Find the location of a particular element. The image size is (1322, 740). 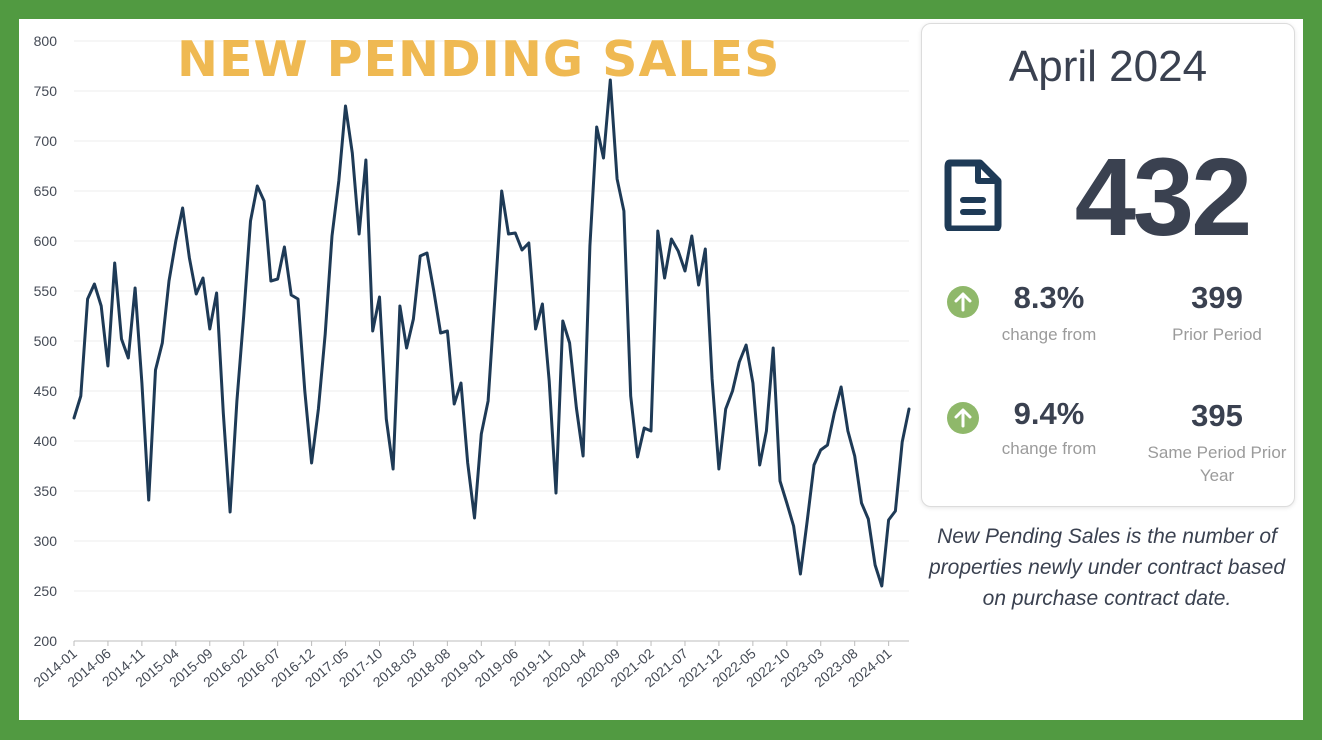

prior-period-label: Prior Period is located at coordinates (1217, 334).